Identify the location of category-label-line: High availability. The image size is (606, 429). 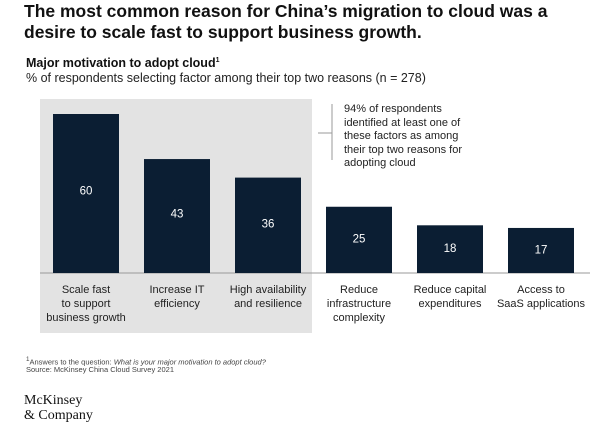
(268, 290).